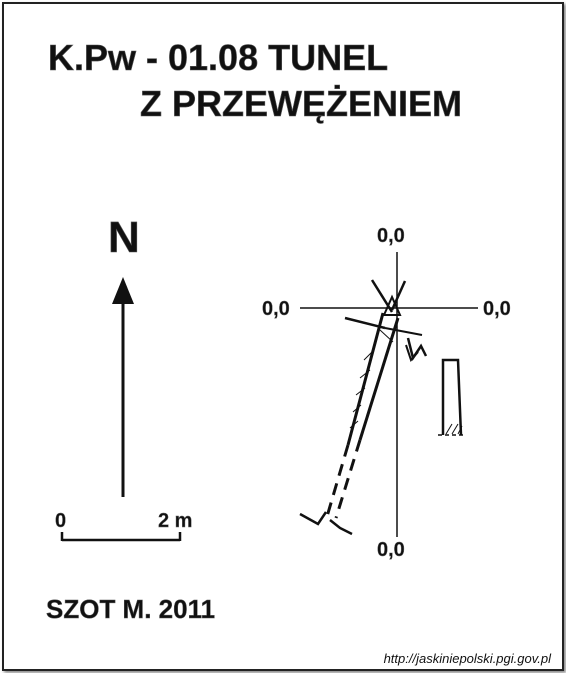 This screenshot has height=673, width=566. Describe the element at coordinates (123, 387) in the screenshot. I see `north-arrow-icon` at that location.